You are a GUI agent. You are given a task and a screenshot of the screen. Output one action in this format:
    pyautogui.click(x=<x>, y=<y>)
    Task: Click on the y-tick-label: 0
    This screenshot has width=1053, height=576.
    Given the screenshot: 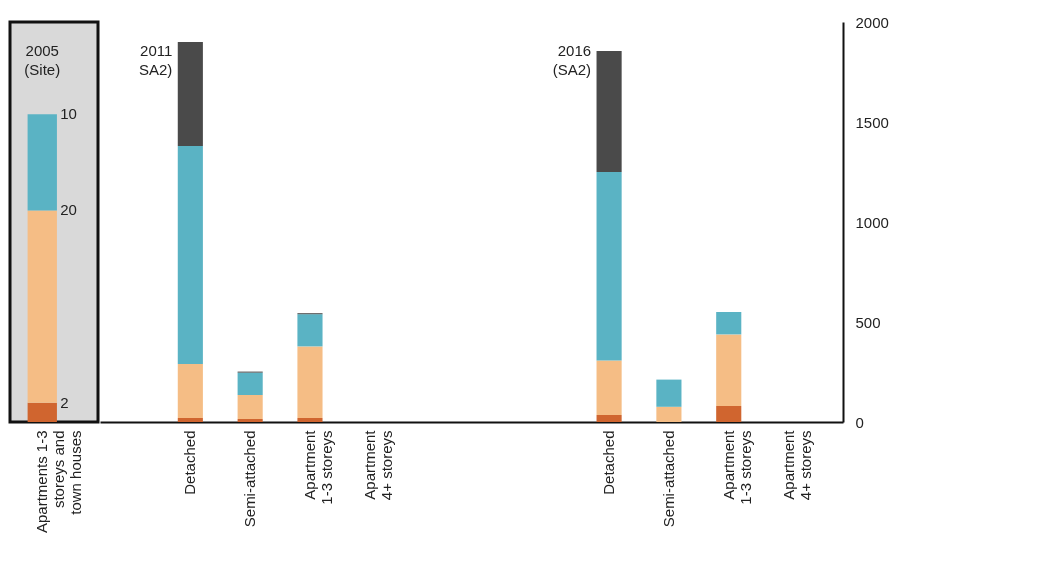 What is the action you would take?
    pyautogui.click(x=859, y=422)
    